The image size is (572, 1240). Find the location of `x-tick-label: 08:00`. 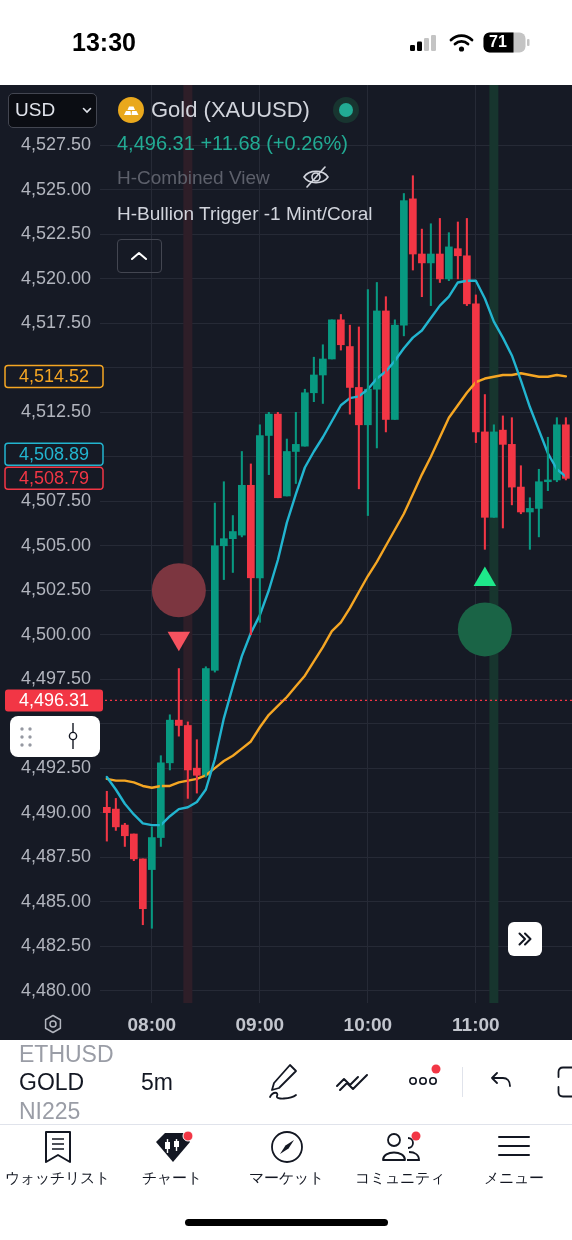

x-tick-label: 08:00 is located at coordinates (152, 1024).